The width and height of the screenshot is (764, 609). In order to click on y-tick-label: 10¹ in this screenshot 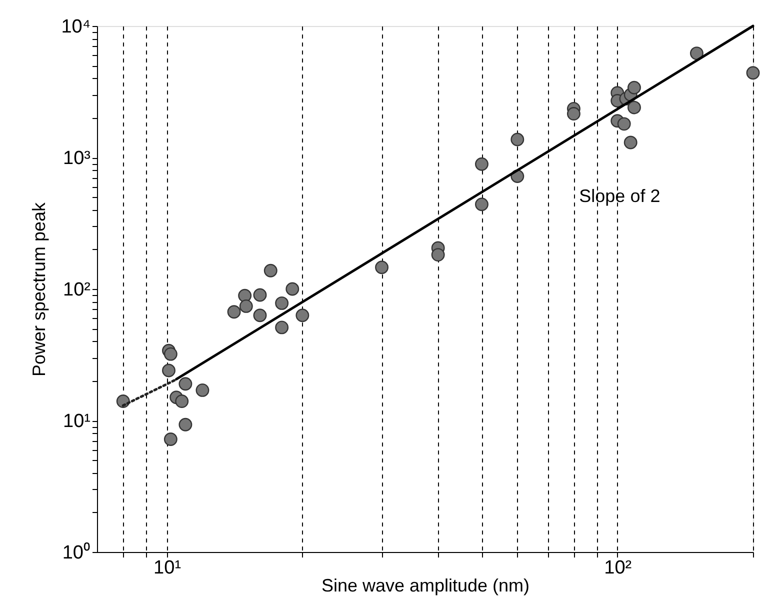, I will do `click(76, 421)`.